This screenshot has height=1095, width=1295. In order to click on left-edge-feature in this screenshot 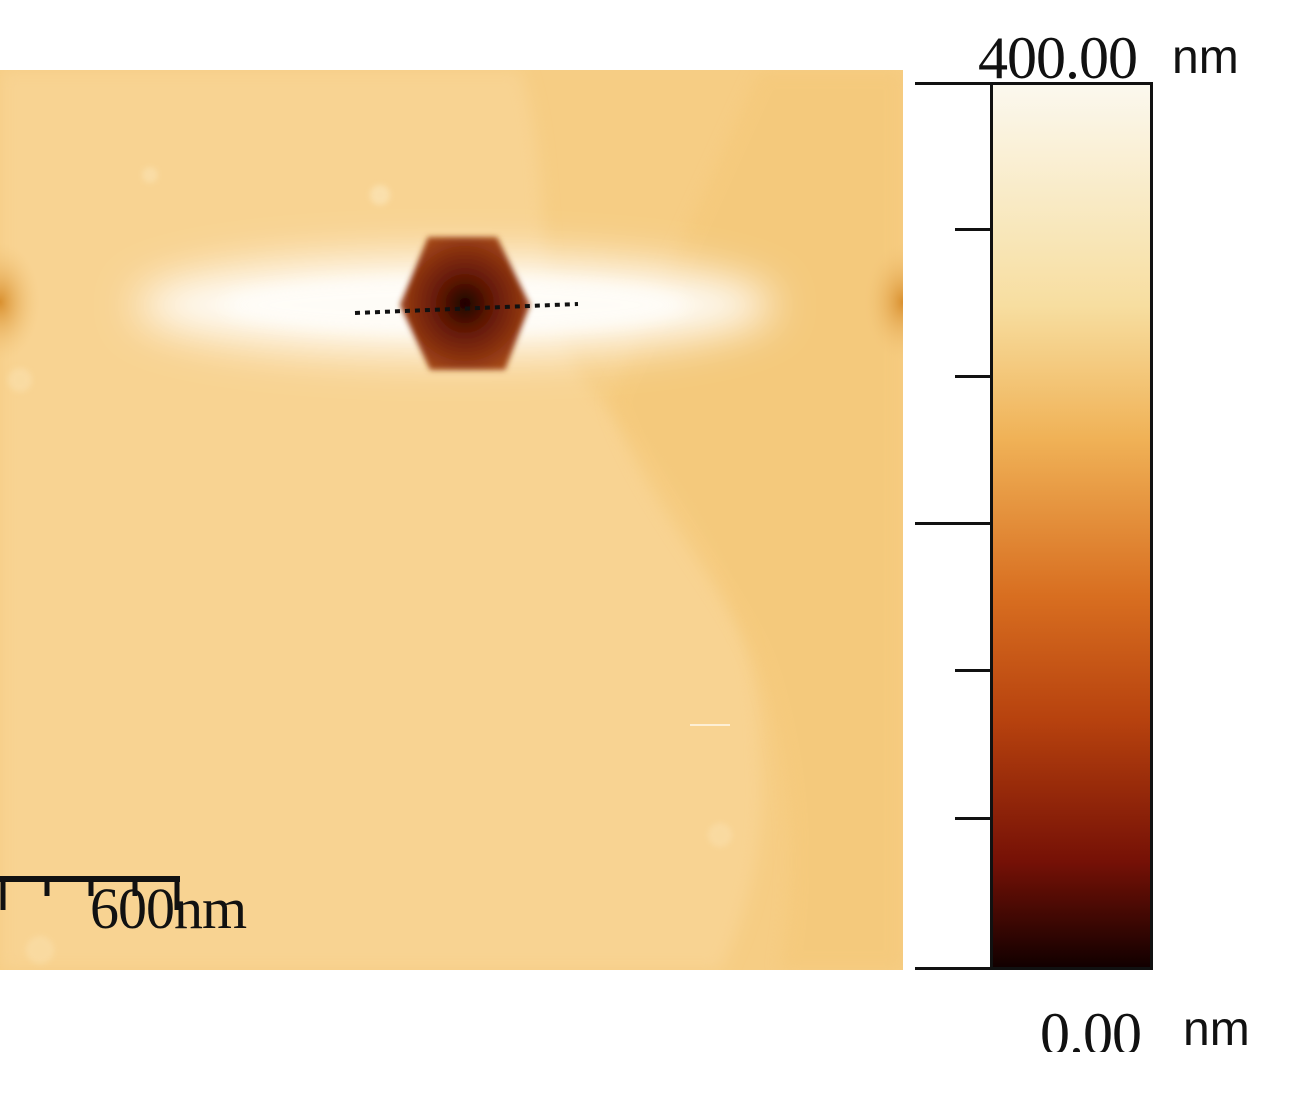, I will do `click(20, 302)`.